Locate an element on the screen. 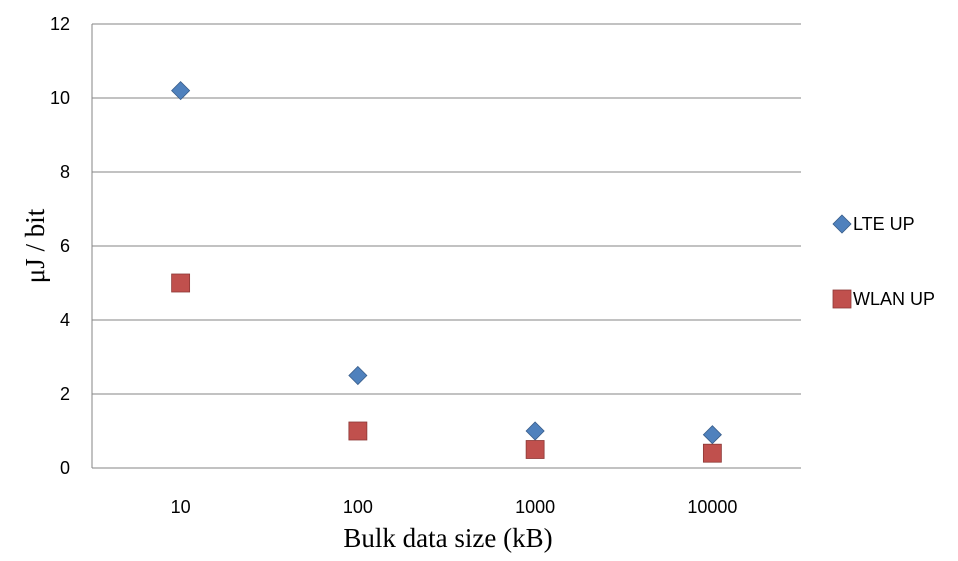 The image size is (958, 561). wlan-up-legend-marker is located at coordinates (842, 299).